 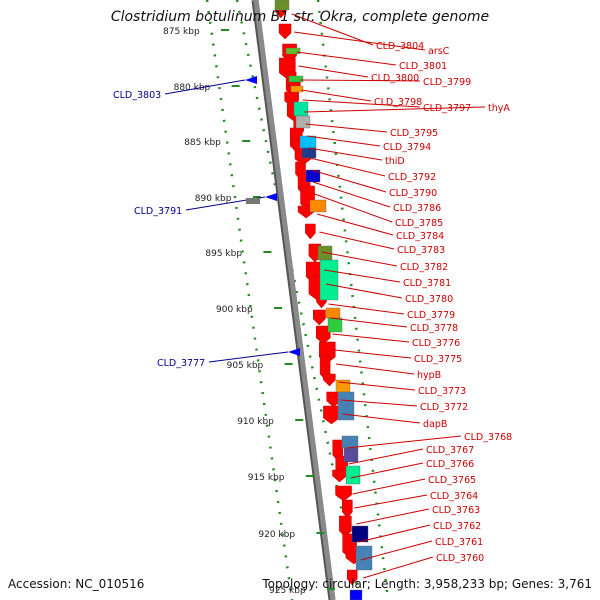 What do you see at coordinates (266, 478) in the screenshot?
I see `scale-label: 915 kbp` at bounding box center [266, 478].